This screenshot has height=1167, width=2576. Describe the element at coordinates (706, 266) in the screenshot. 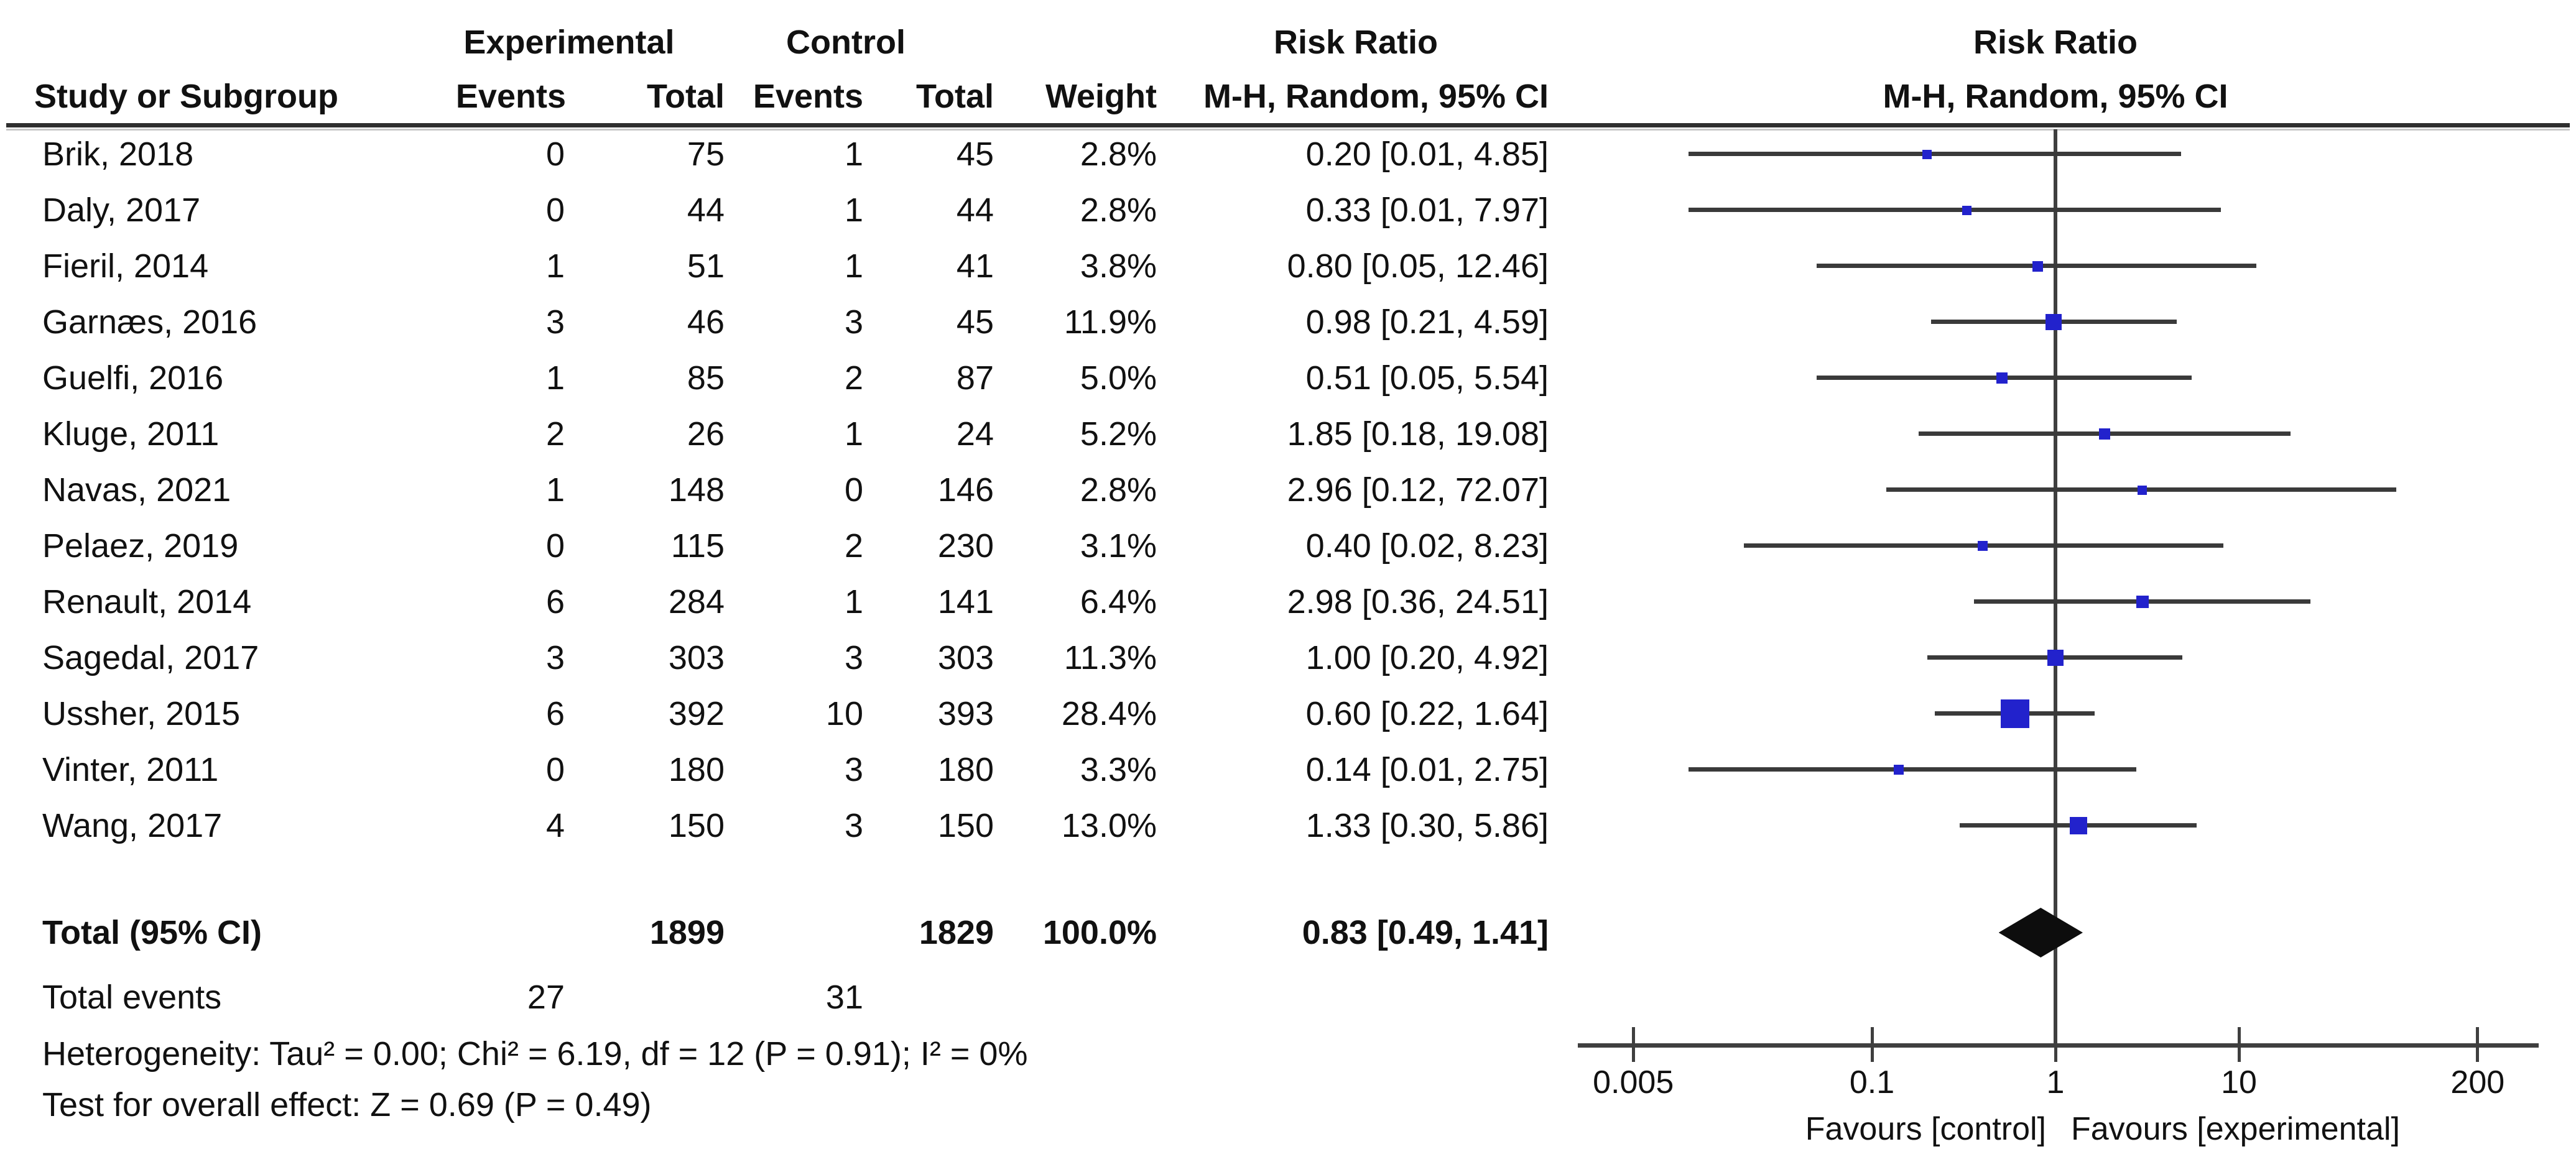

I see `exp-total-cell: 51` at that location.